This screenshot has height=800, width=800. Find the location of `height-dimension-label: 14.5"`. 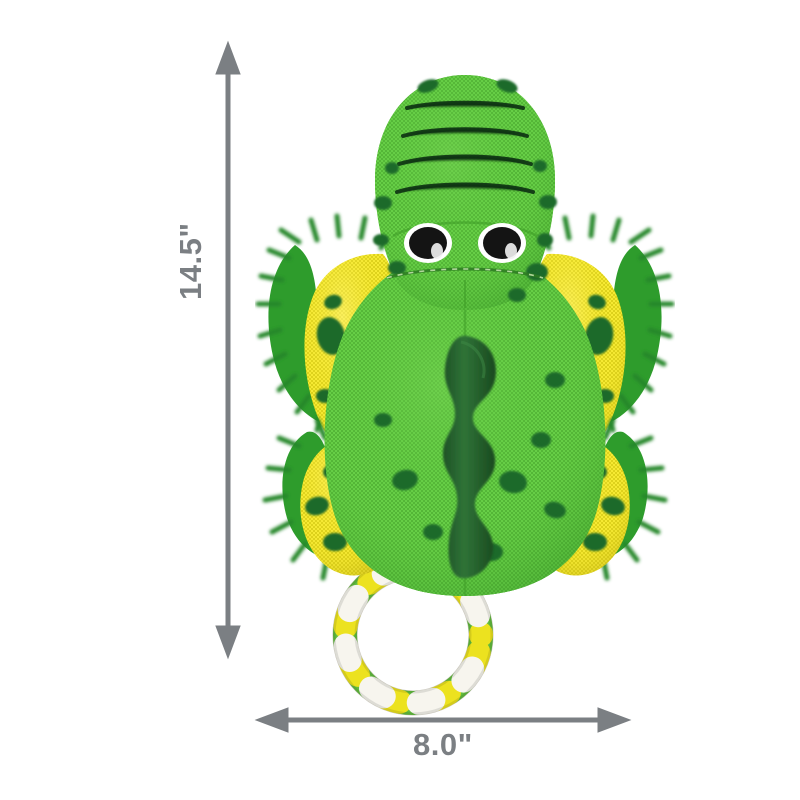

height-dimension-label: 14.5" is located at coordinates (190, 261).